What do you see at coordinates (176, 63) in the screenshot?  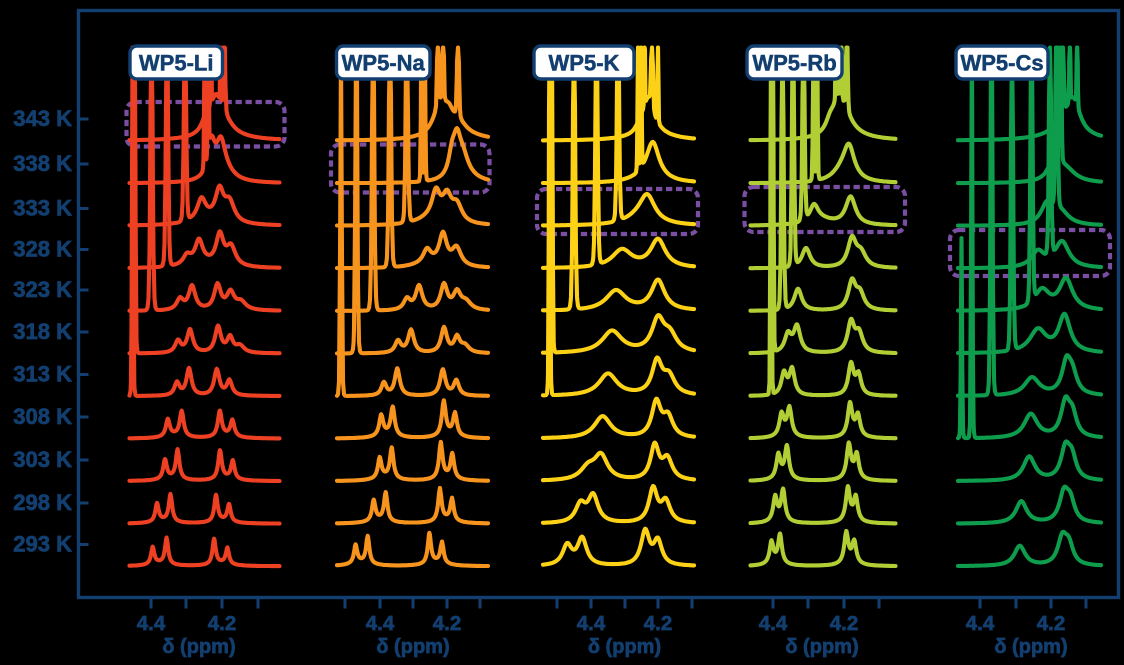 I see `svg-text: WP5-Li` at bounding box center [176, 63].